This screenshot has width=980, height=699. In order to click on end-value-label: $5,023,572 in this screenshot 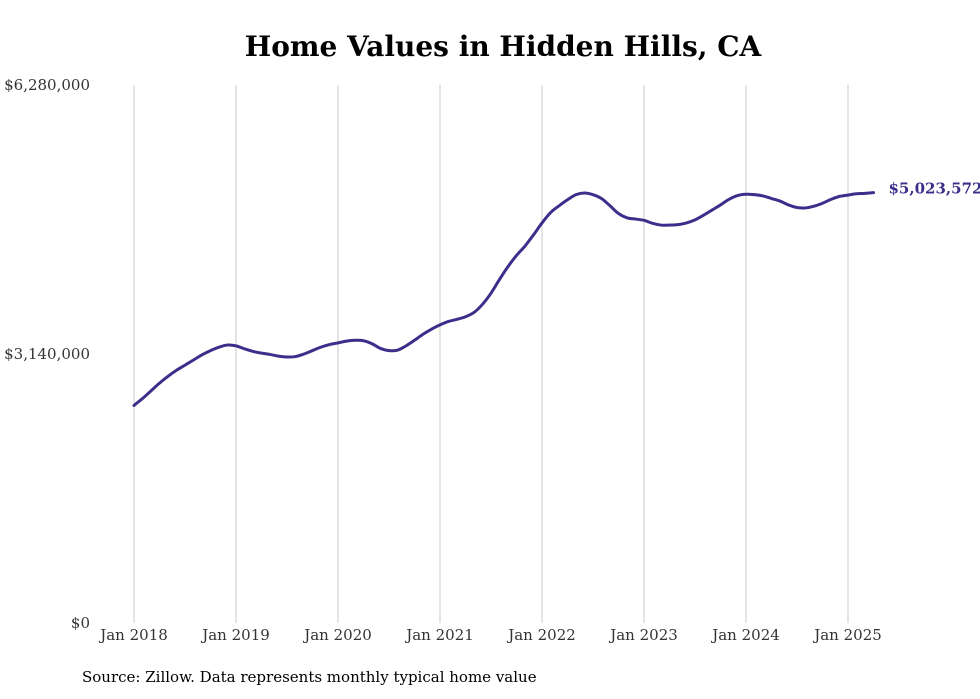, I will do `click(934, 189)`.